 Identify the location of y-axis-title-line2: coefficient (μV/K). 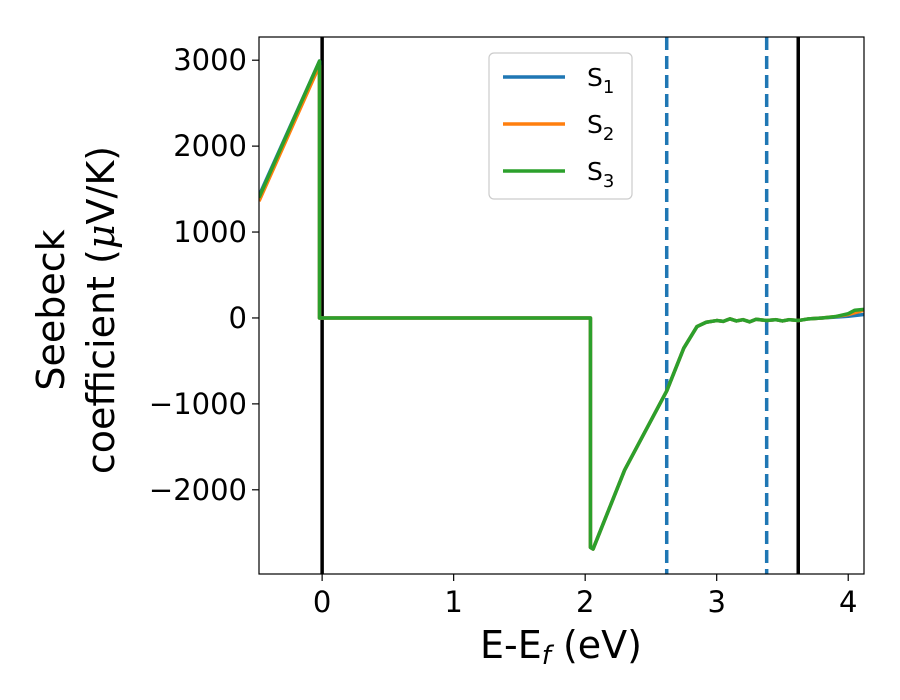
(101, 310).